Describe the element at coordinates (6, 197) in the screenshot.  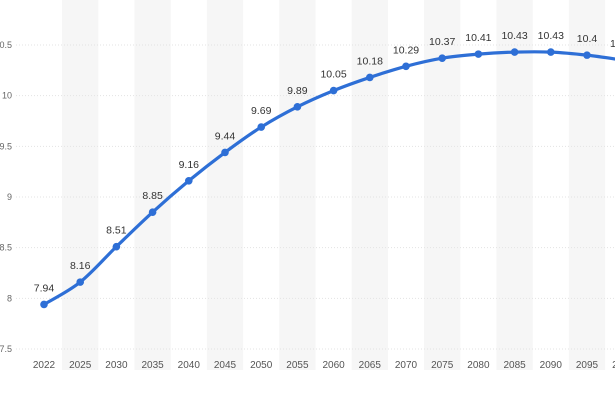
I see `y-axis-ticks: 7.5 8 8.5 9 9.5 10 10.5` at that location.